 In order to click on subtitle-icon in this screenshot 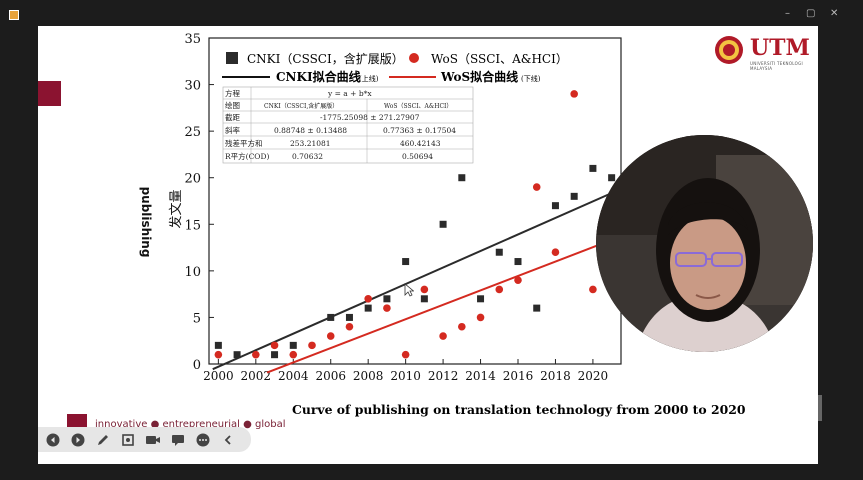, I will do `click(178, 440)`.